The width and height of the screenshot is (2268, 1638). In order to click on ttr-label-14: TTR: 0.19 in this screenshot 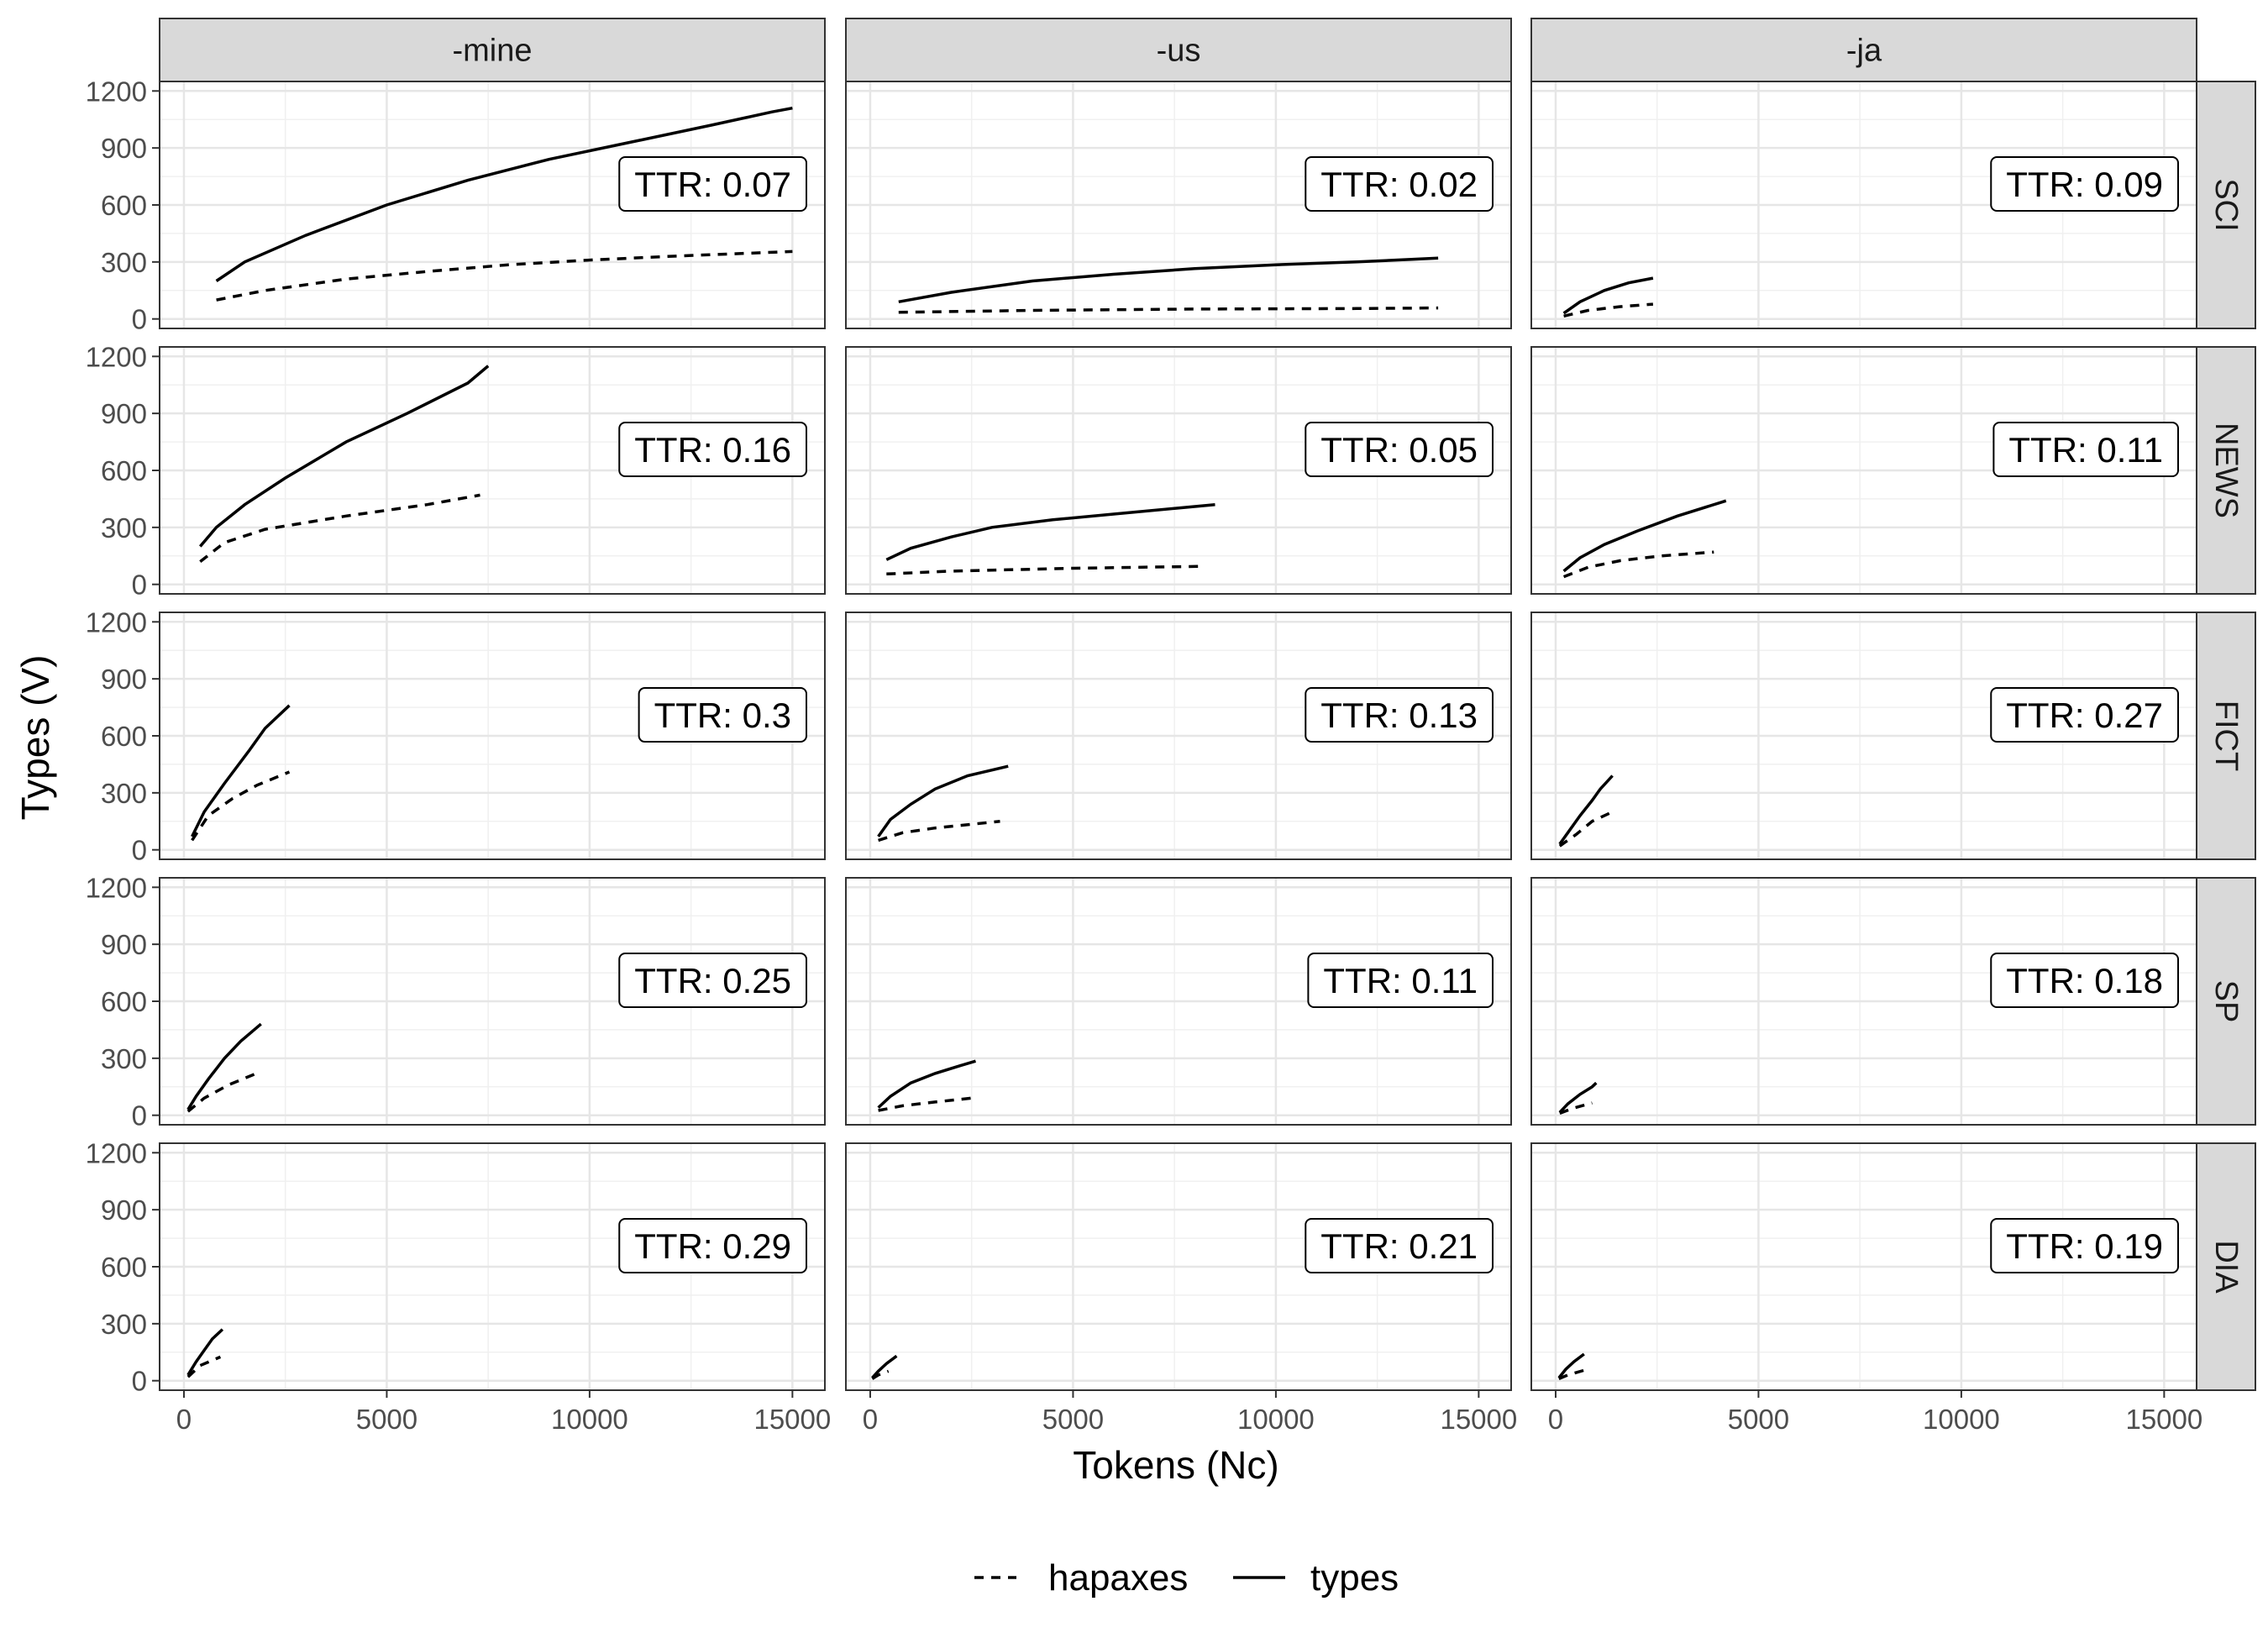, I will do `click(2084, 1246)`.